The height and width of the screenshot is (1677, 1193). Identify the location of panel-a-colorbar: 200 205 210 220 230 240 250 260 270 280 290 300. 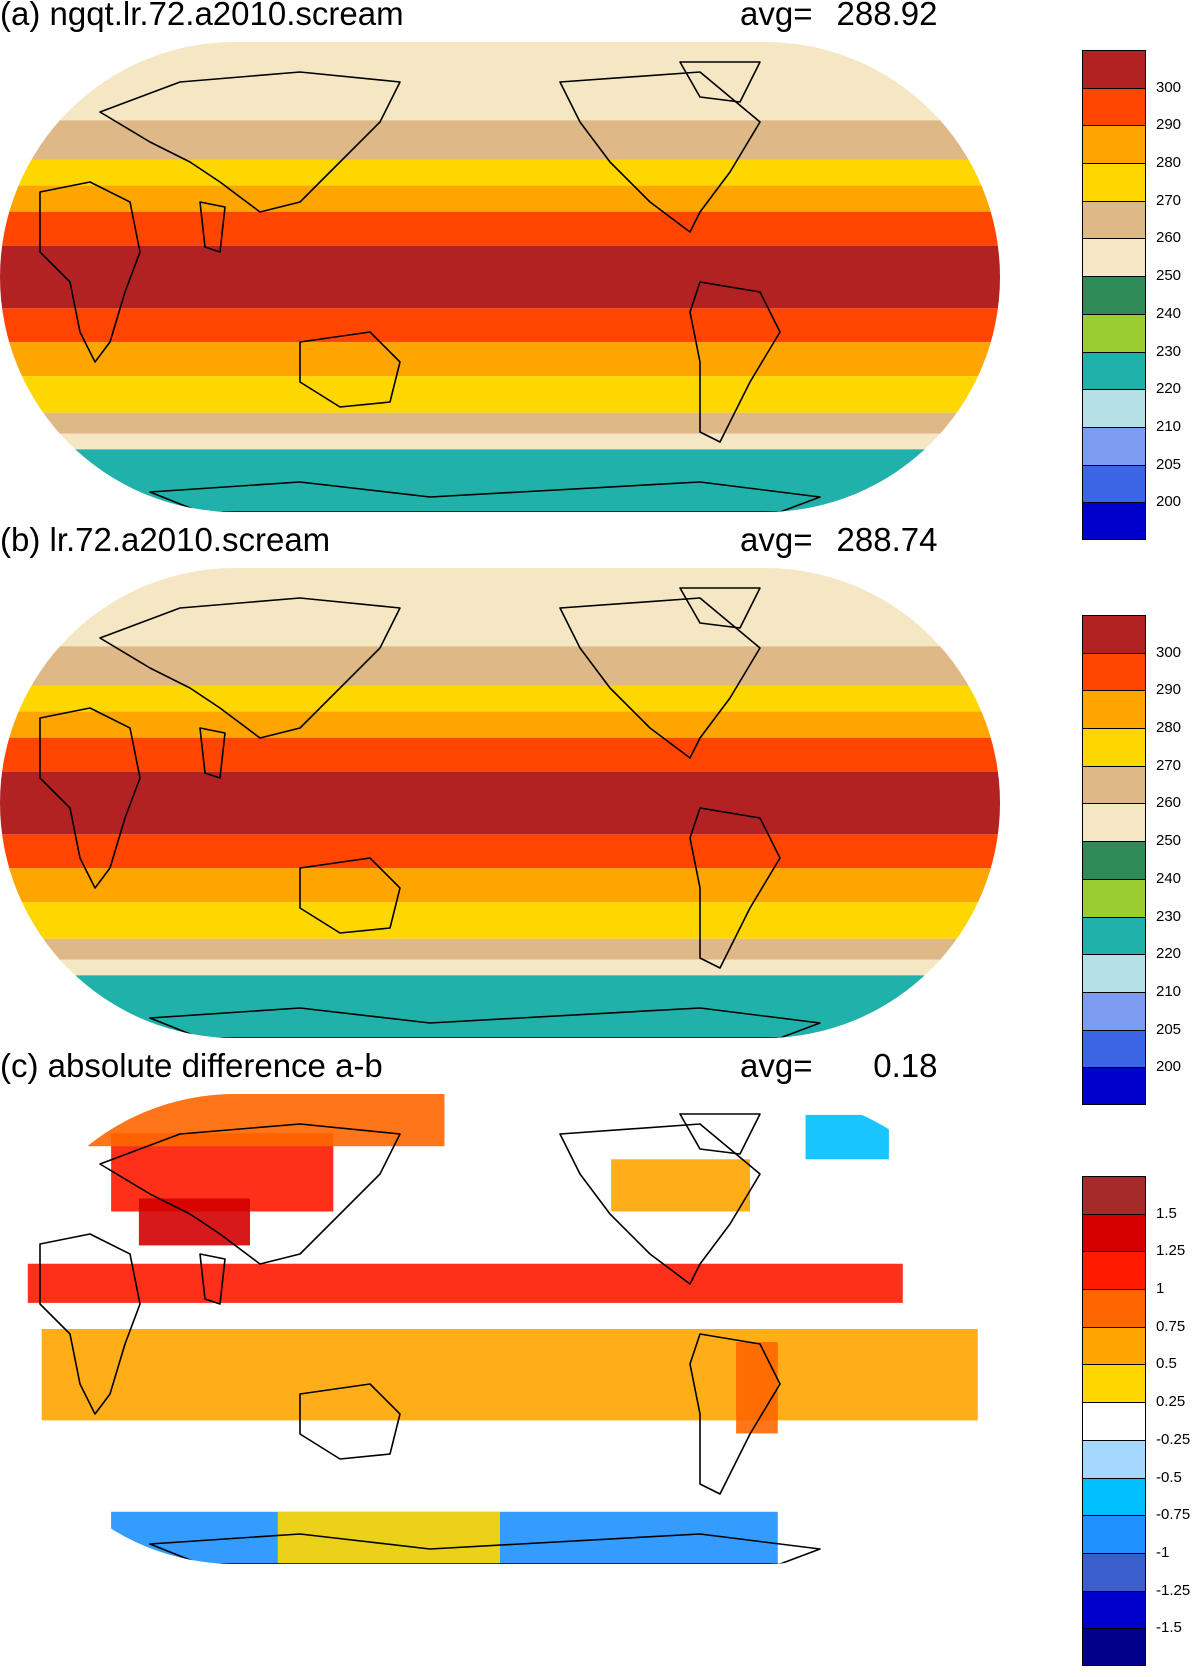
(1137, 295).